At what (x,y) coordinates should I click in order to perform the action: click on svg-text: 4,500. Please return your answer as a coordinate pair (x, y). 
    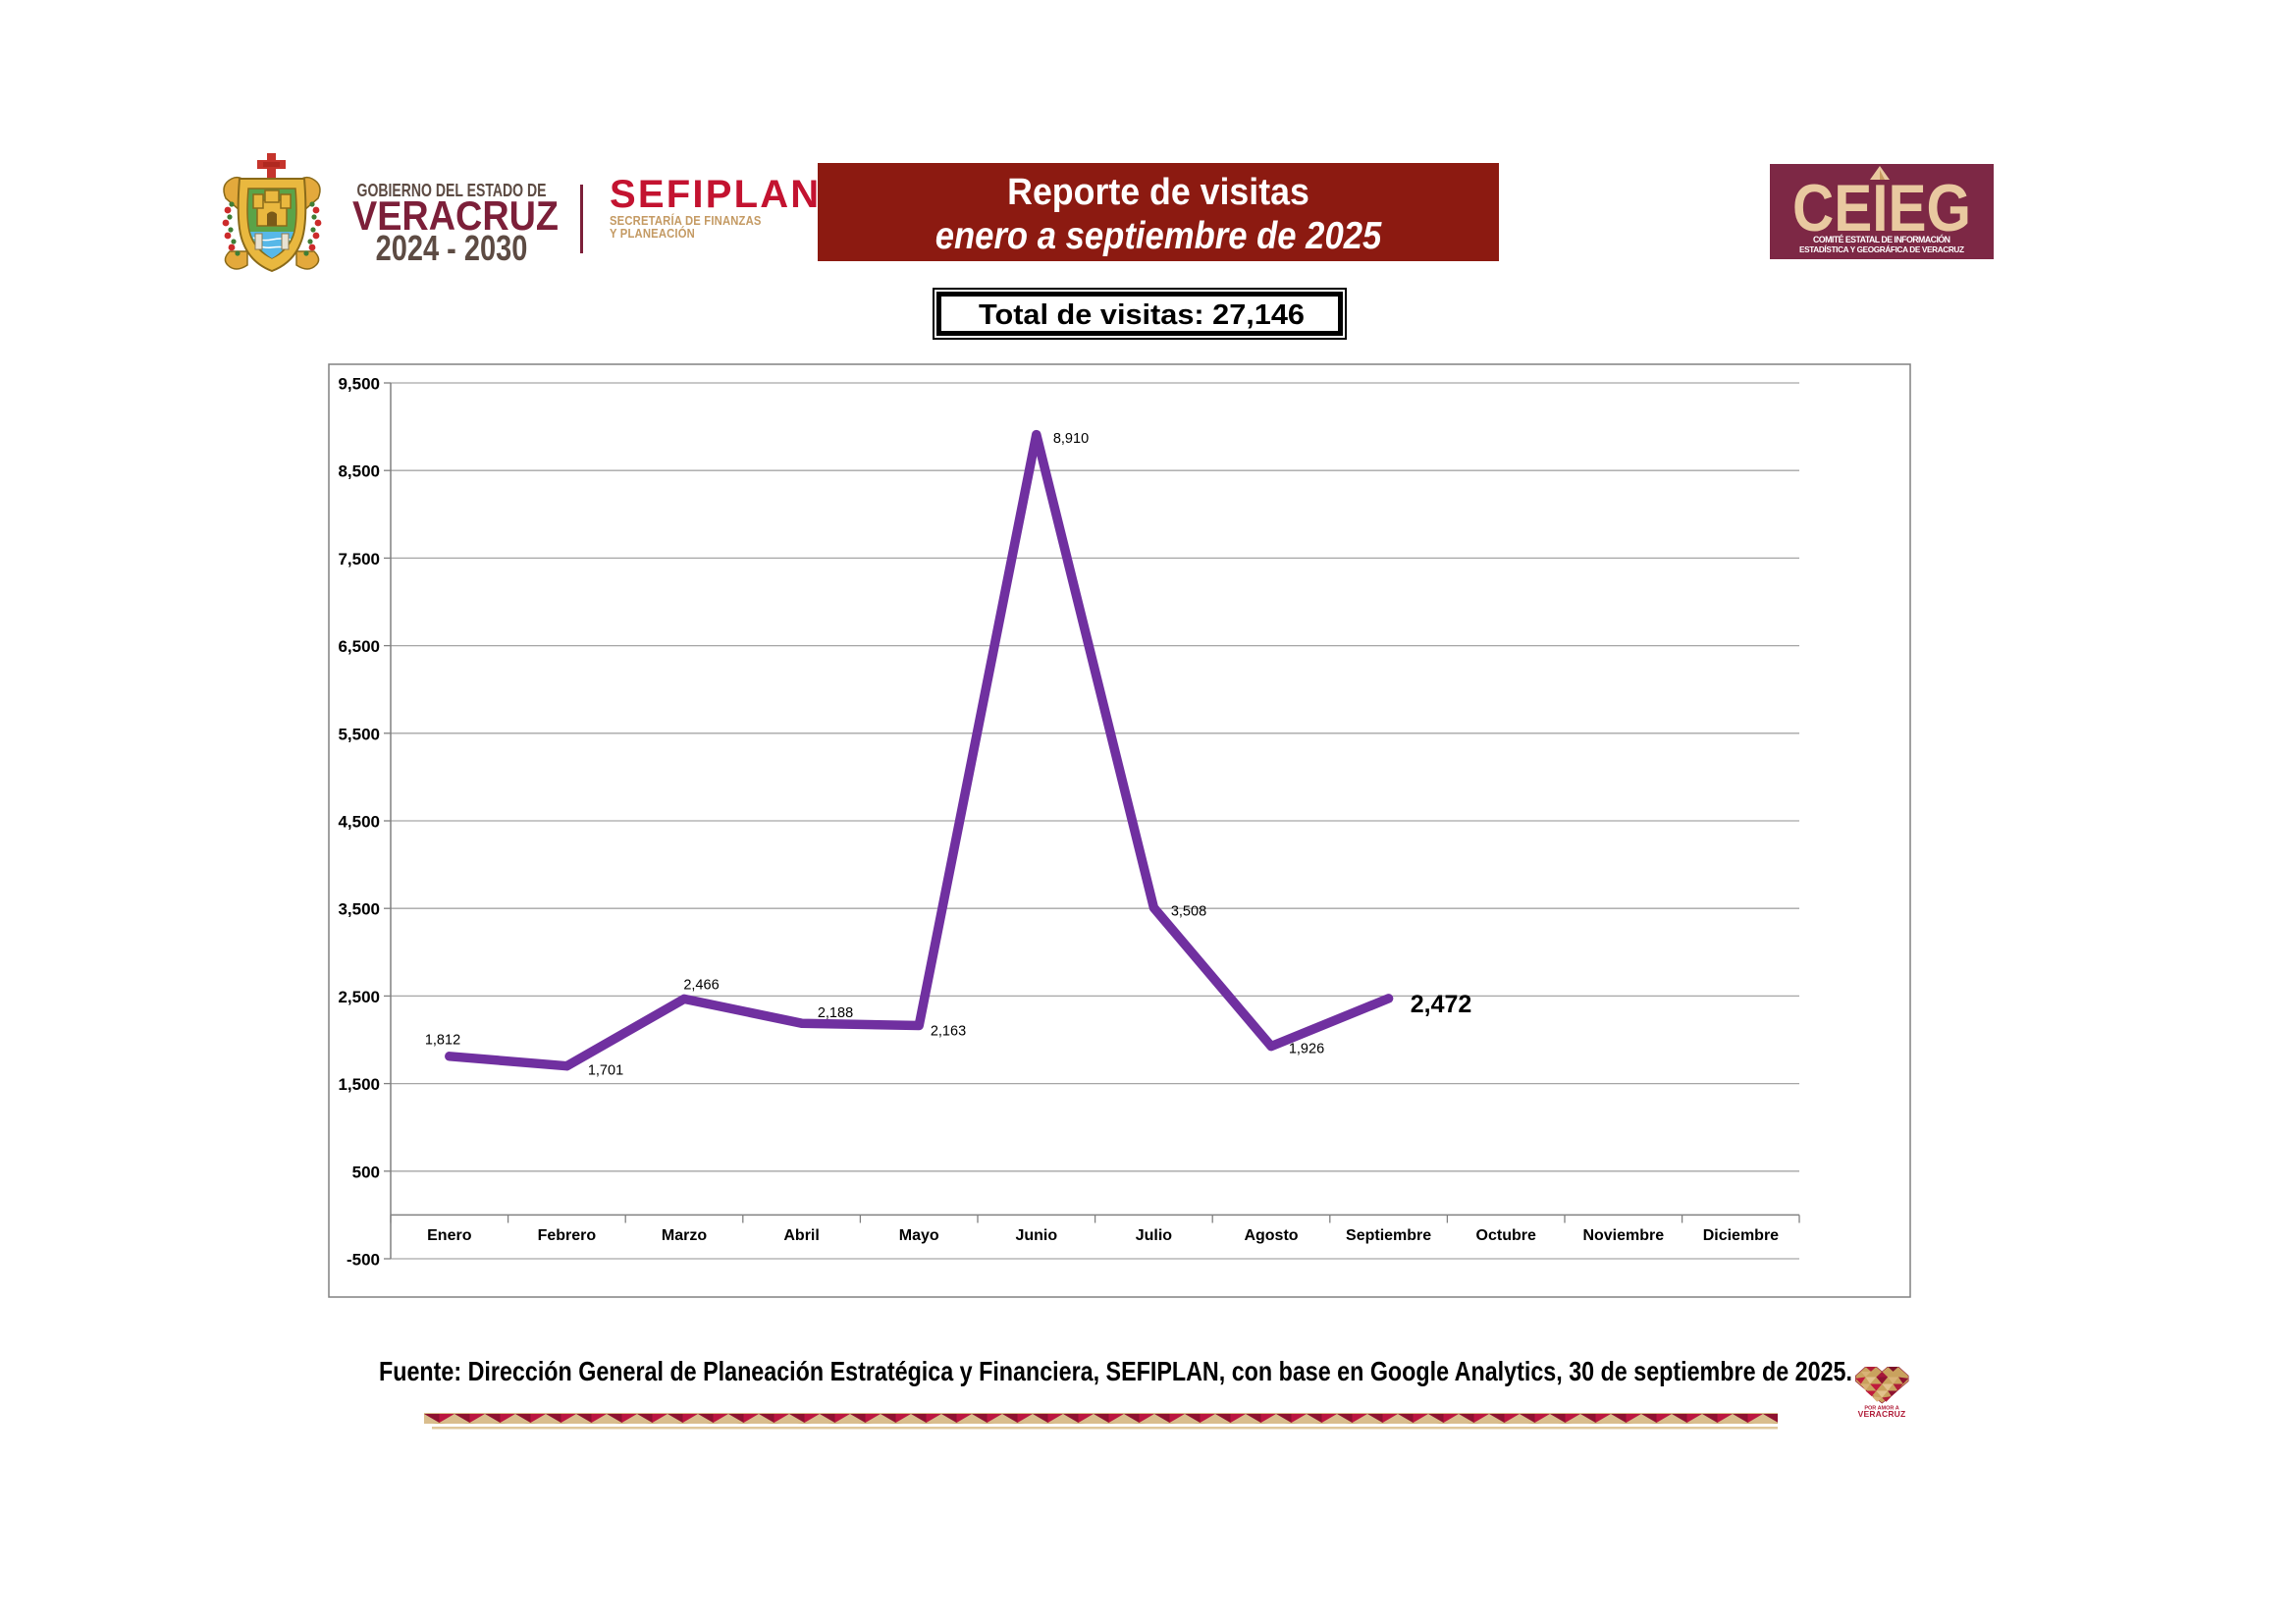
    Looking at the image, I should click on (359, 822).